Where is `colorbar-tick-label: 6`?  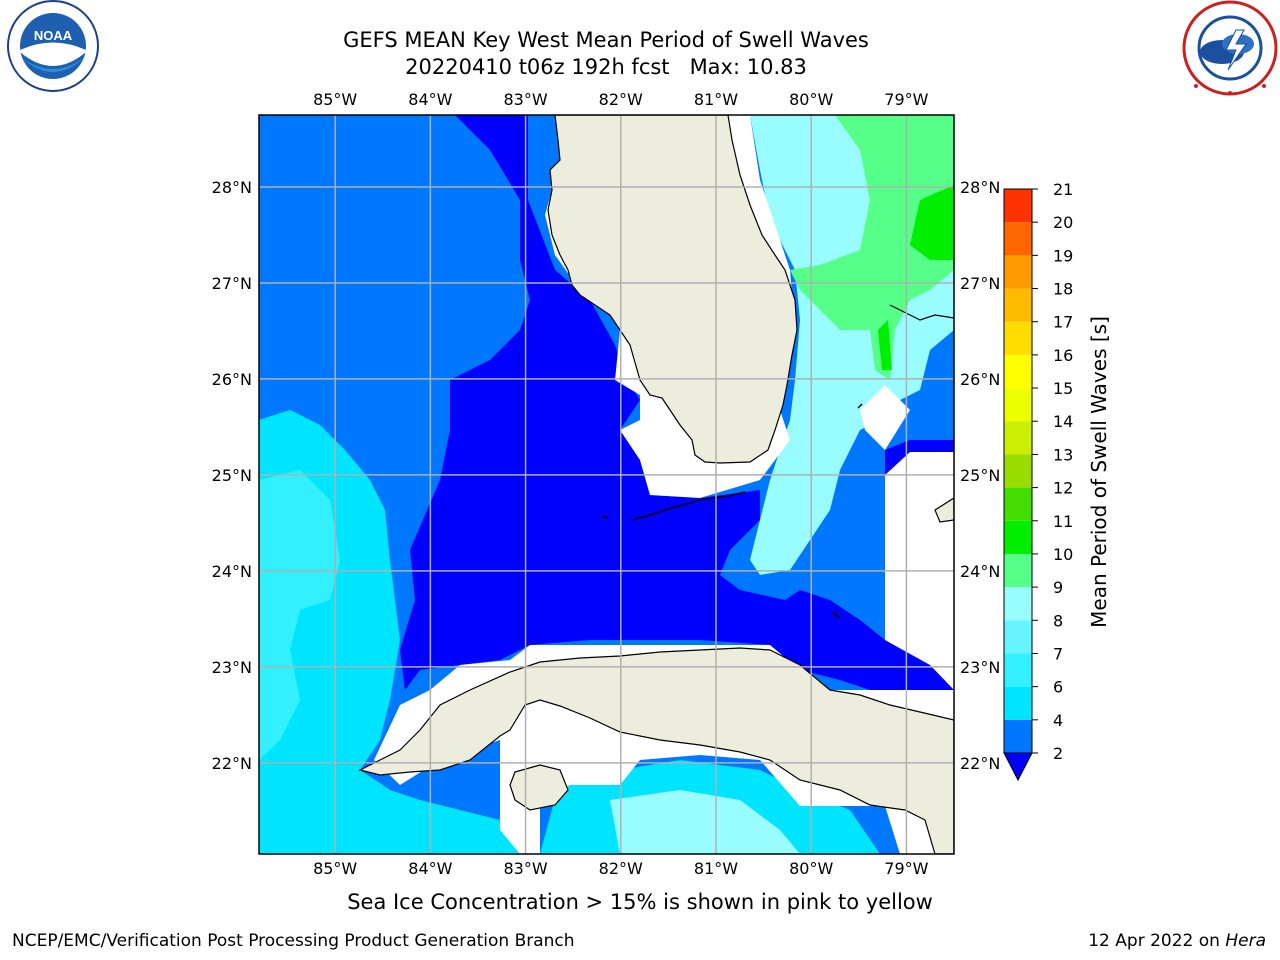 colorbar-tick-label: 6 is located at coordinates (1058, 687).